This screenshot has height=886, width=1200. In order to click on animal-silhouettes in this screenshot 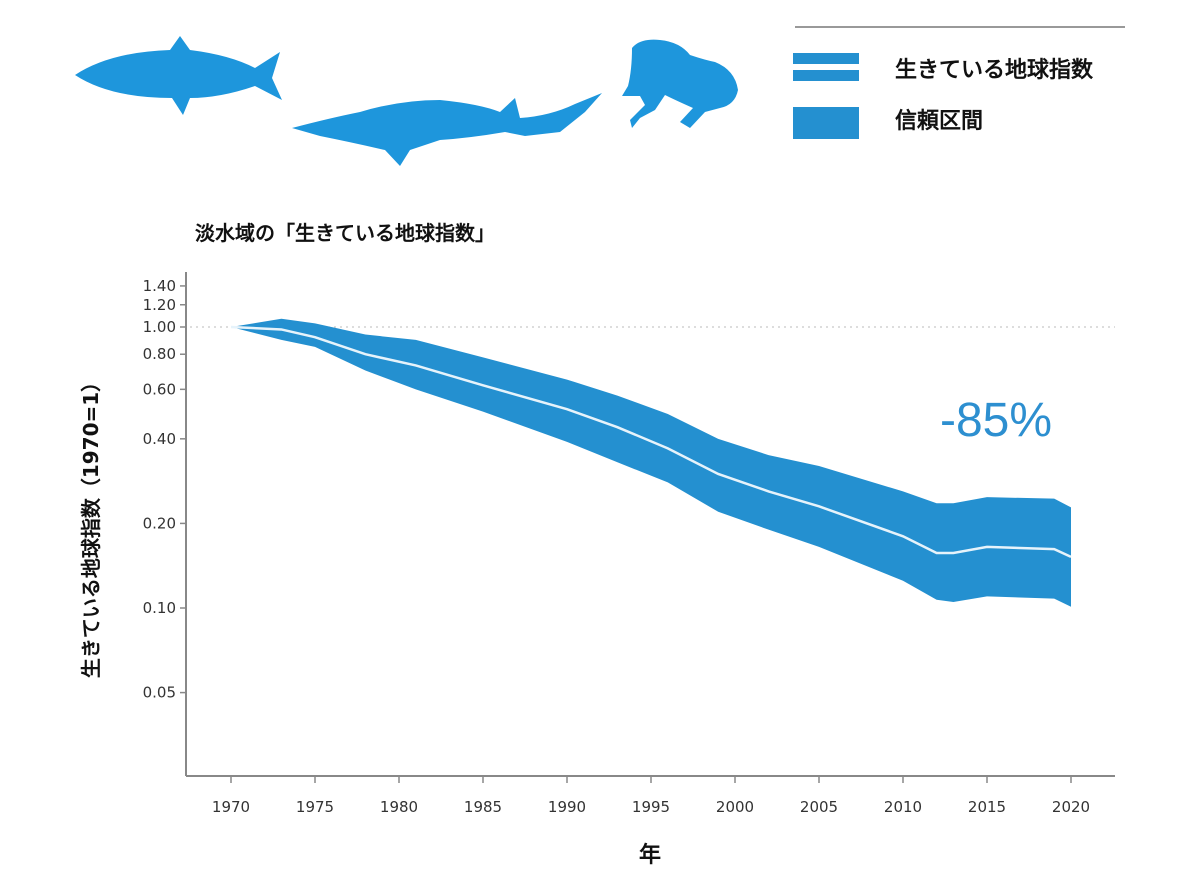, I will do `click(406, 101)`.